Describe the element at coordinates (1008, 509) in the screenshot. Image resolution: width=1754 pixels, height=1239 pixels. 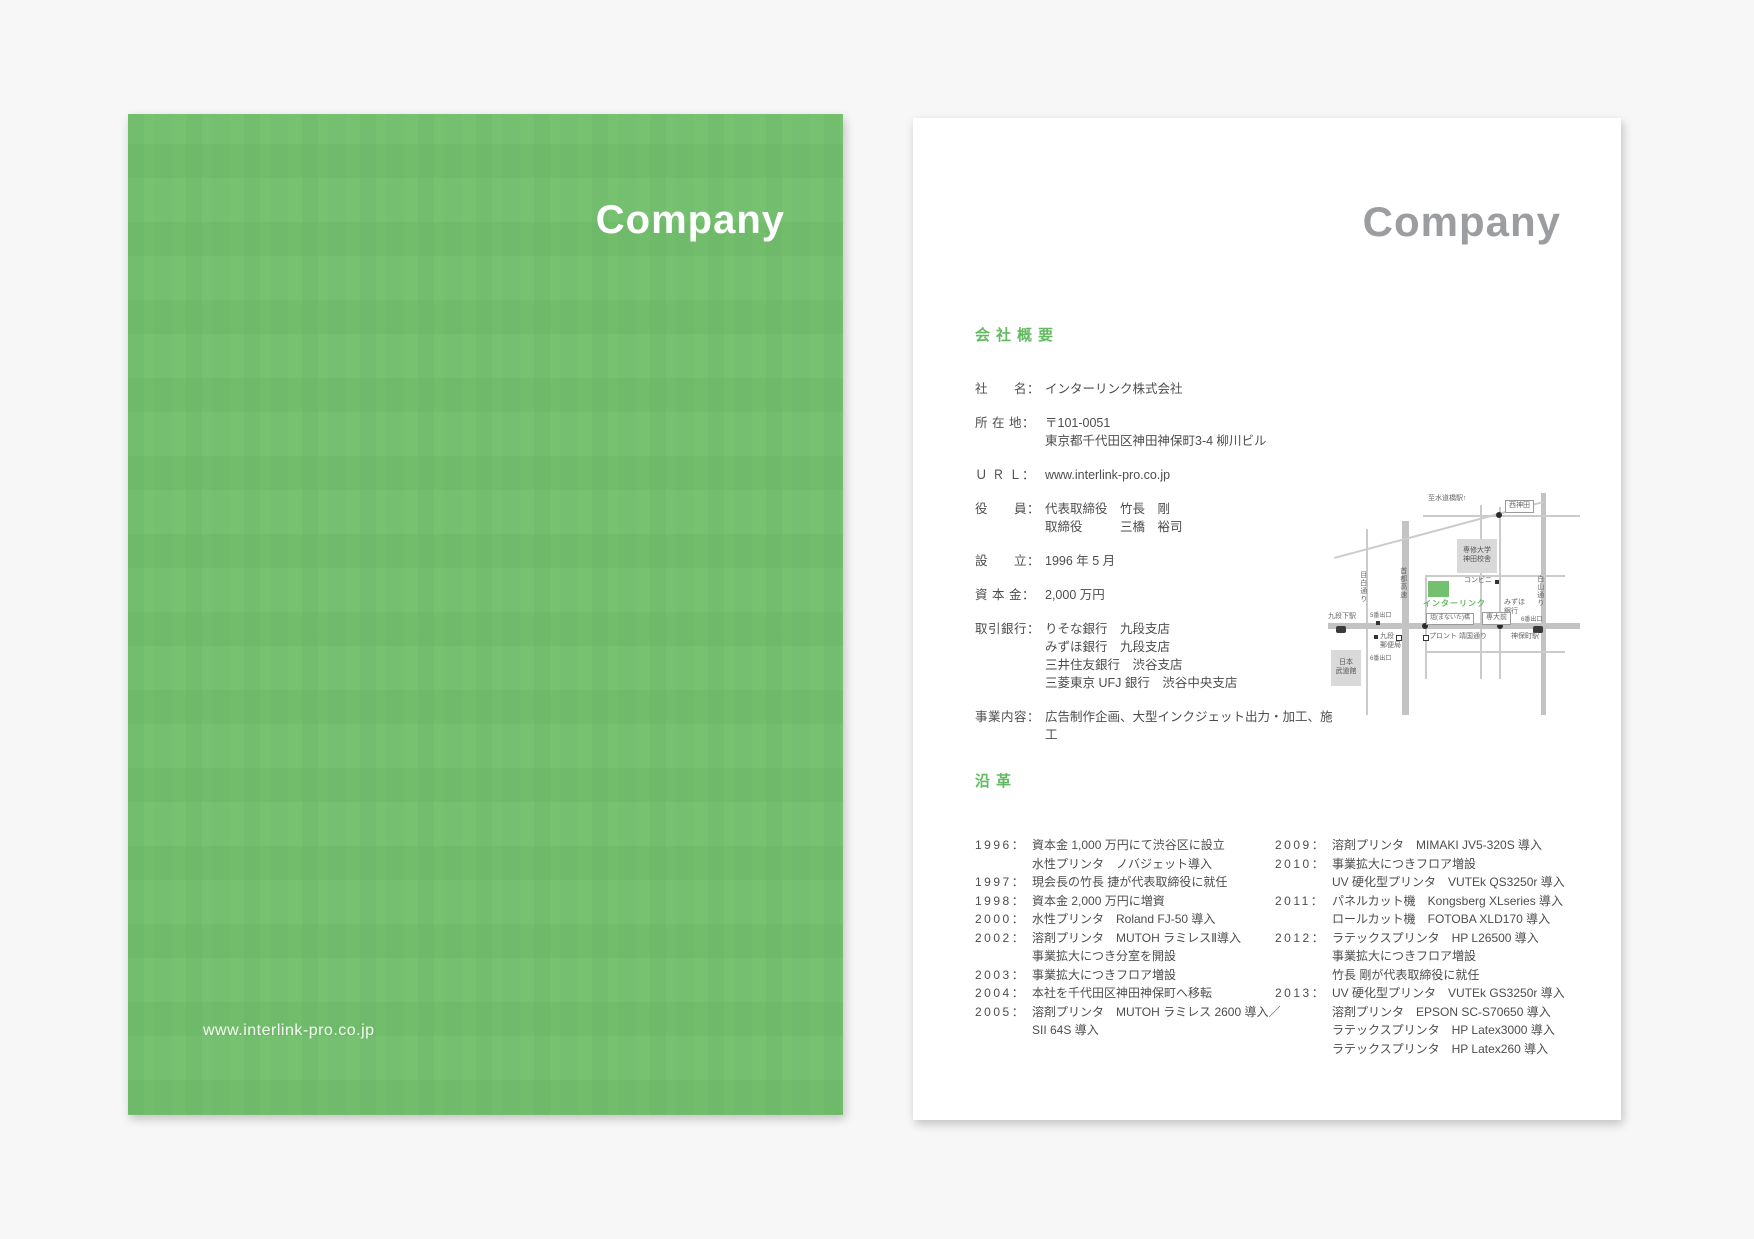
I see `overview-label: 役 員：` at that location.